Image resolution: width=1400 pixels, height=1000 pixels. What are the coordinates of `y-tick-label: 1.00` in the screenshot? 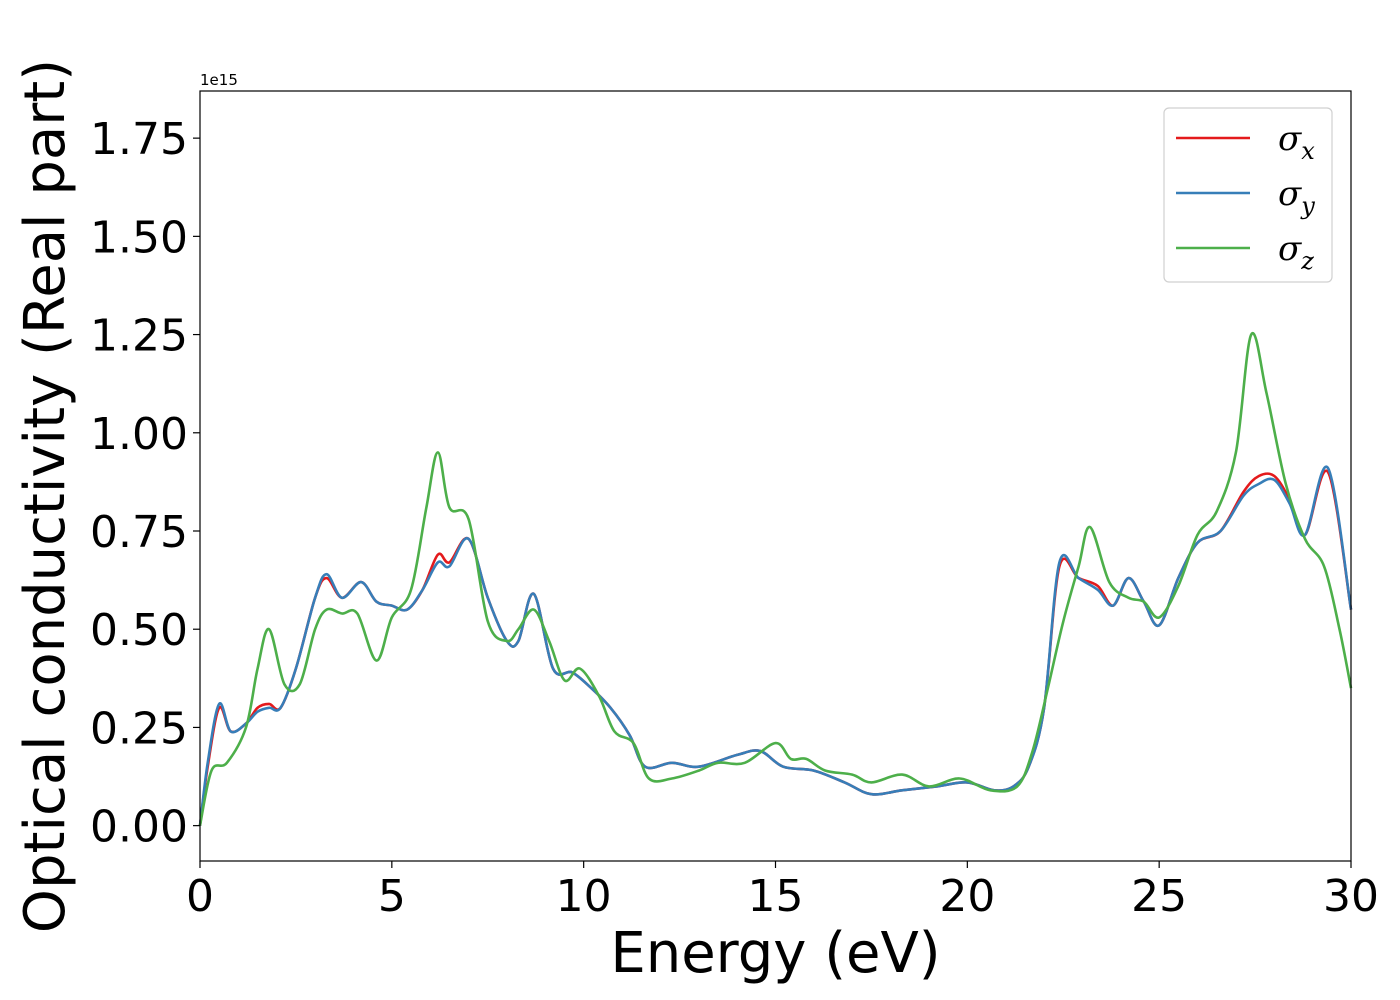 It's located at (139, 434).